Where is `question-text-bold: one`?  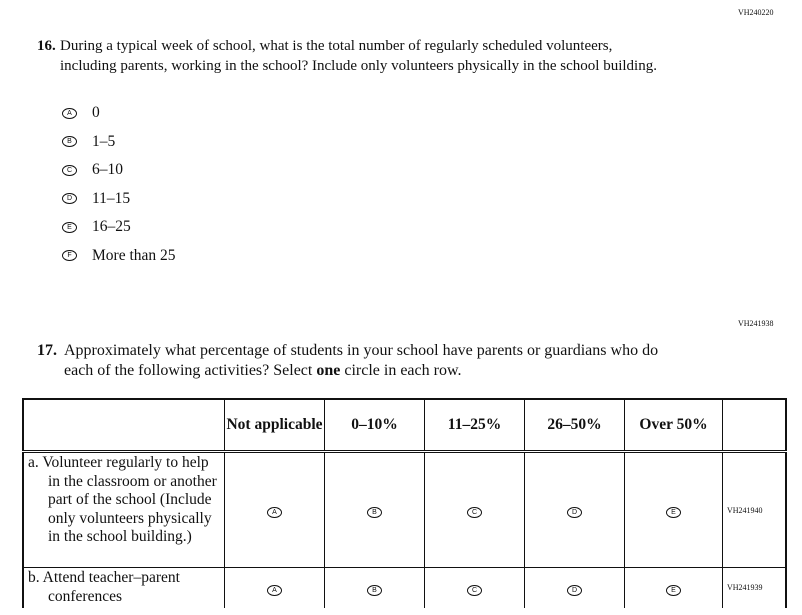
question-text-bold: one is located at coordinates (328, 370).